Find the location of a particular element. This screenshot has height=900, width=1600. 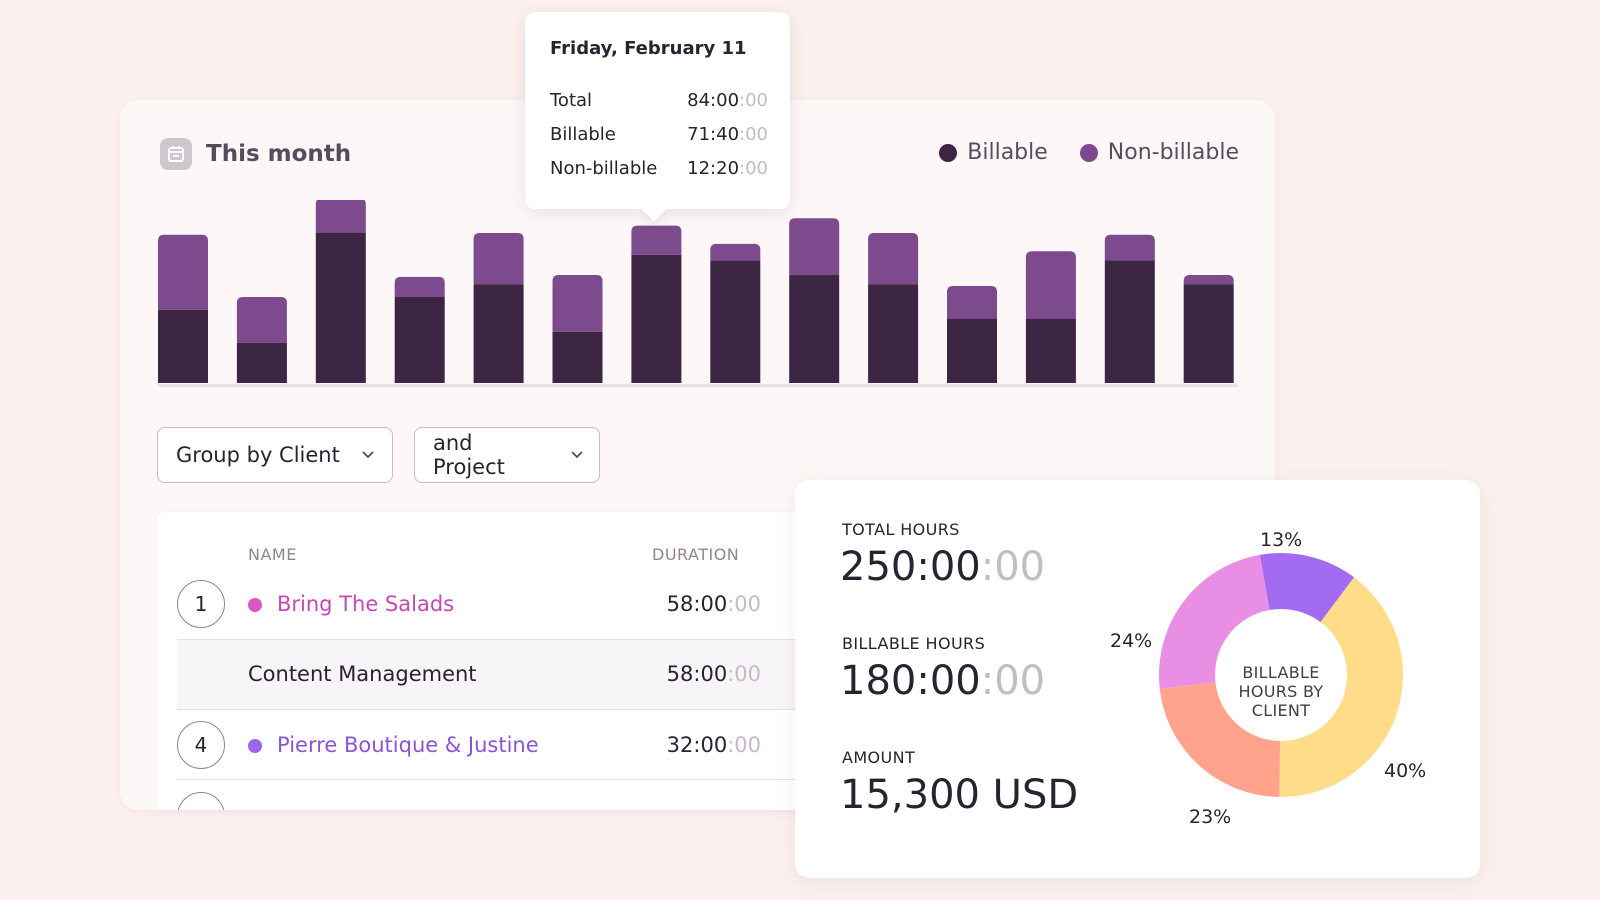

tooltip-label: Total is located at coordinates (571, 100).